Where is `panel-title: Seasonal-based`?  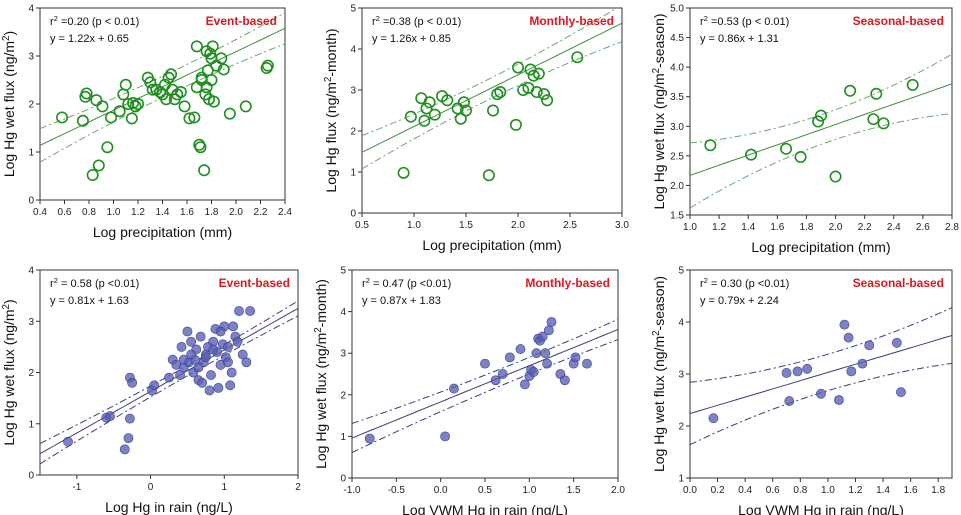
panel-title: Seasonal-based is located at coordinates (898, 21).